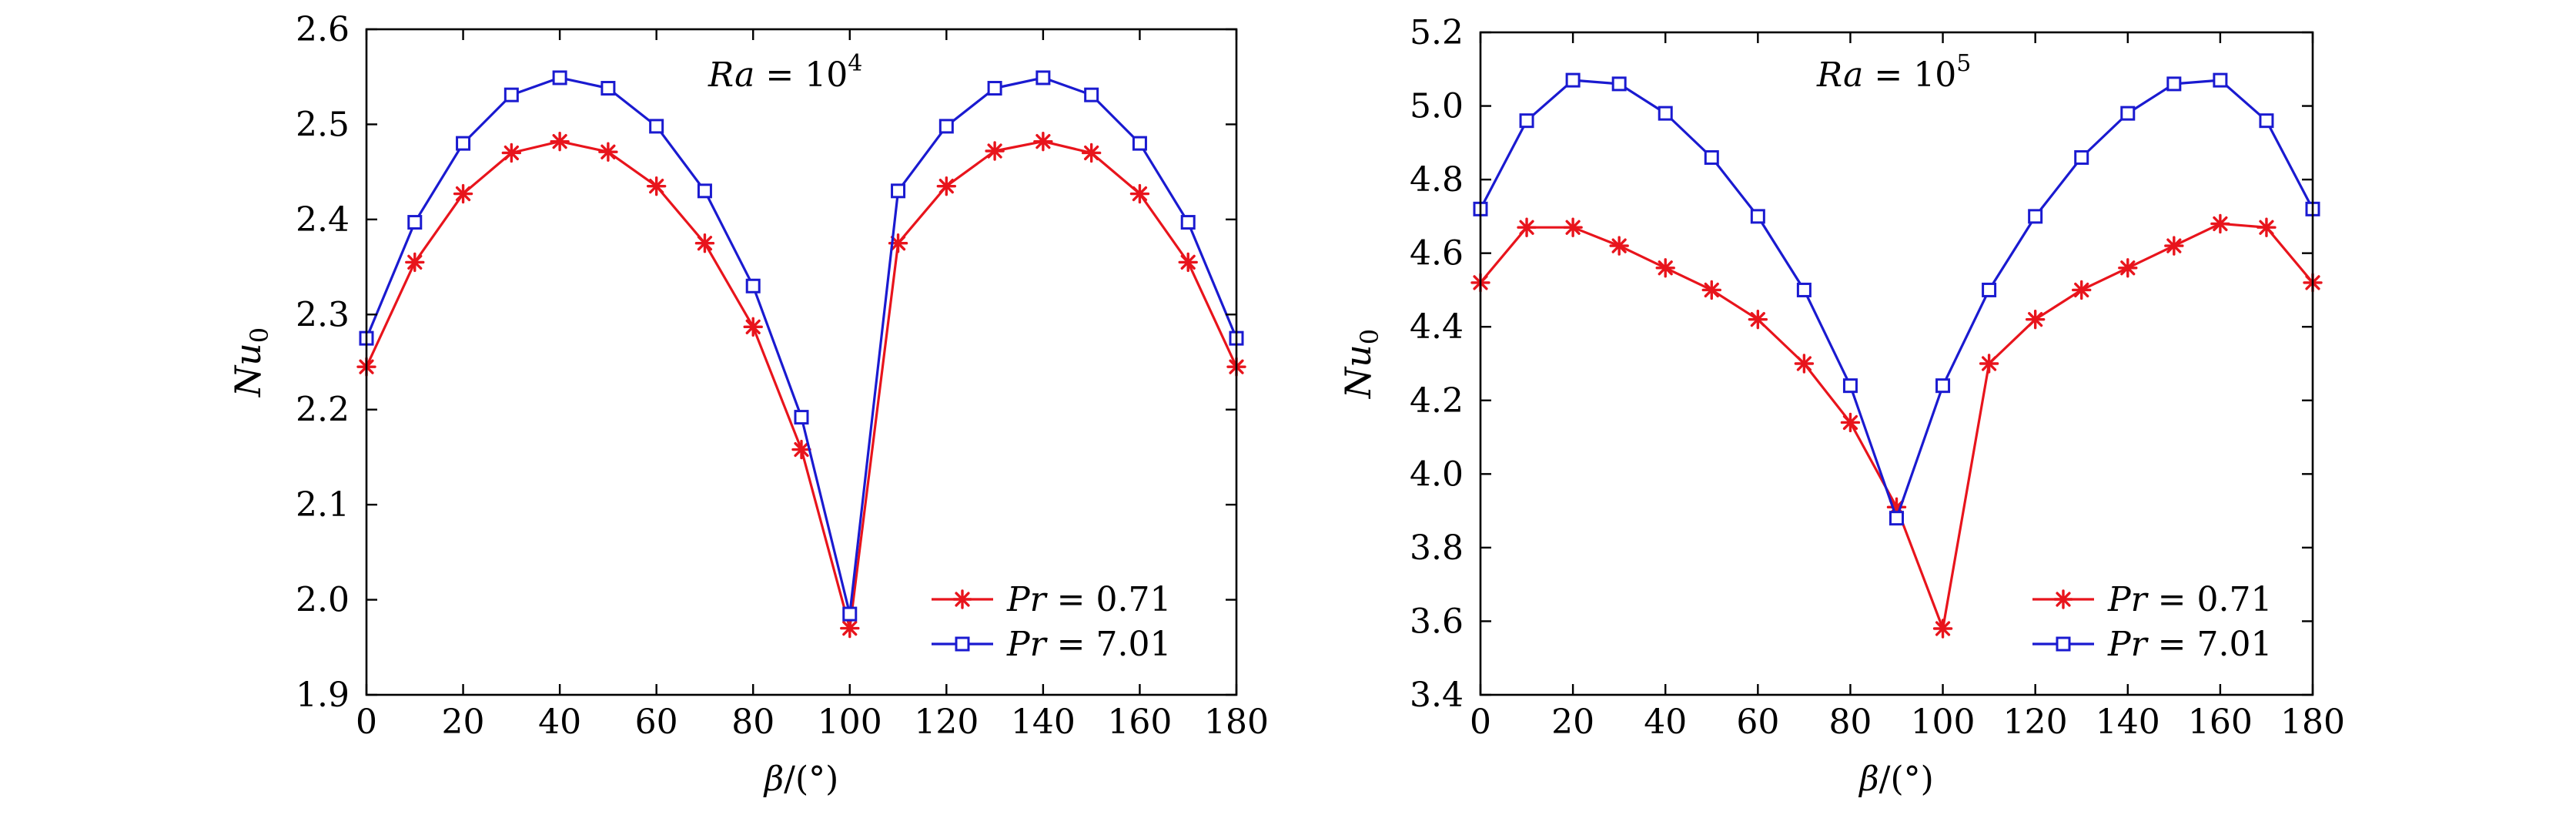 The width and height of the screenshot is (2576, 815). Describe the element at coordinates (1437, 180) in the screenshot. I see `y-tick-label: 4.8` at that location.